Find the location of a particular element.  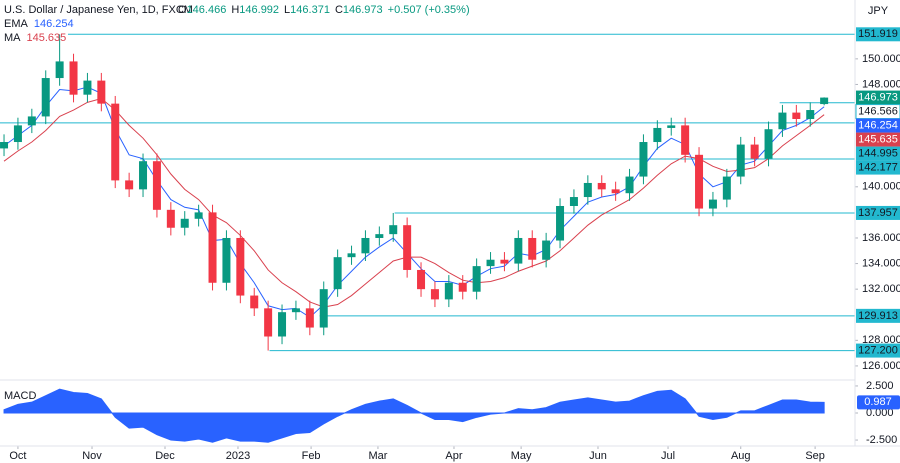

price-box-label: 146.566 is located at coordinates (878, 111).